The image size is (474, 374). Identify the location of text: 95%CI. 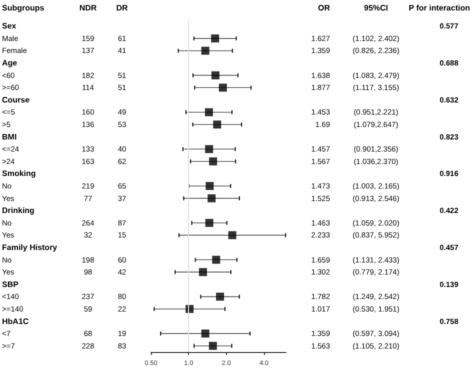
(376, 8).